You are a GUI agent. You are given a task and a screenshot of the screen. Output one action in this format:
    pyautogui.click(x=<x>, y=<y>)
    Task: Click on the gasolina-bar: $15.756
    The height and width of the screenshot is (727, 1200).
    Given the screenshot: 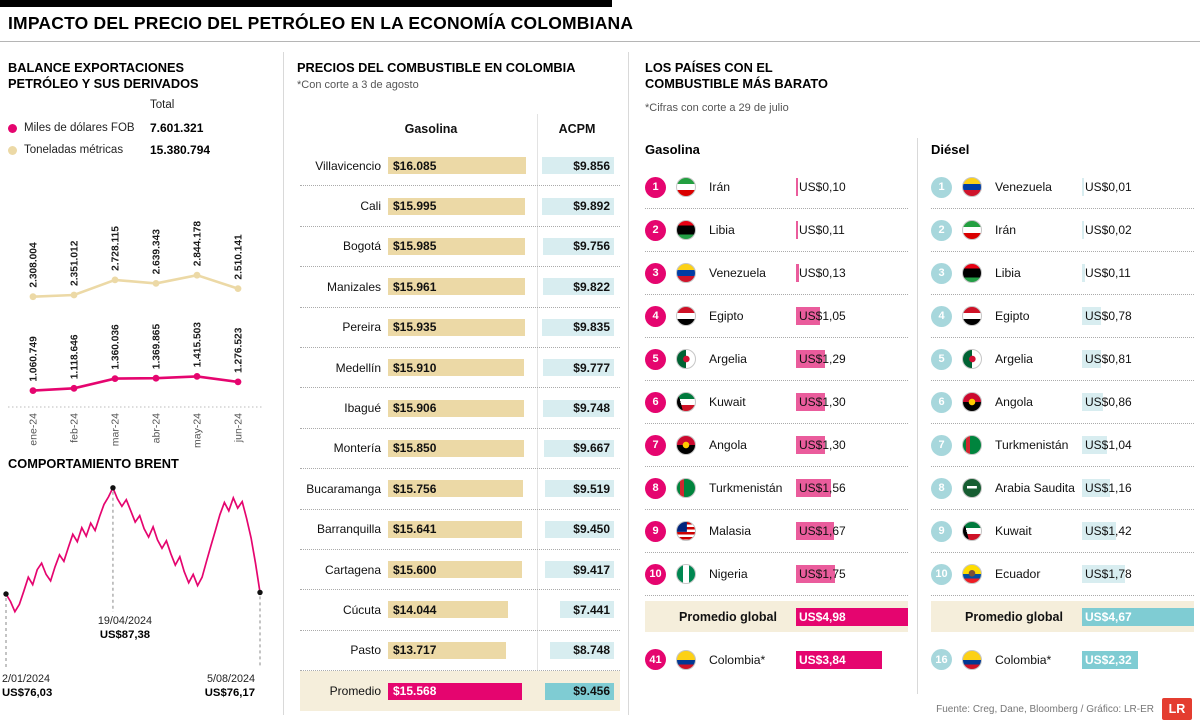 What is the action you would take?
    pyautogui.click(x=455, y=489)
    